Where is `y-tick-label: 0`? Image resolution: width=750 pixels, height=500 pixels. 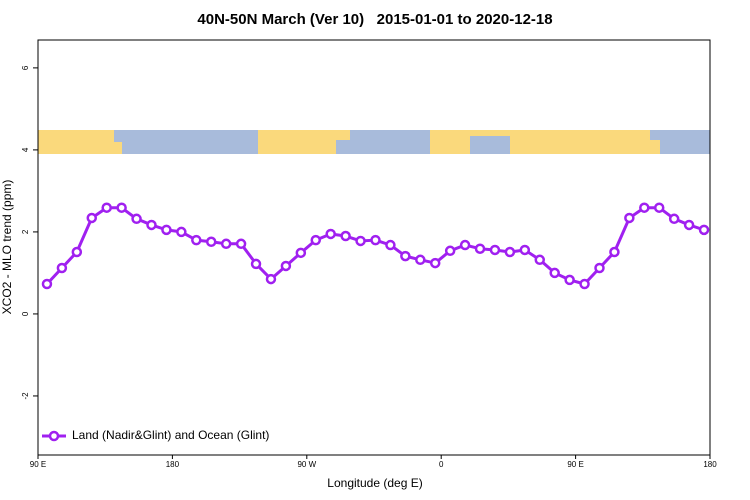 y-tick-label: 0 is located at coordinates (25, 313).